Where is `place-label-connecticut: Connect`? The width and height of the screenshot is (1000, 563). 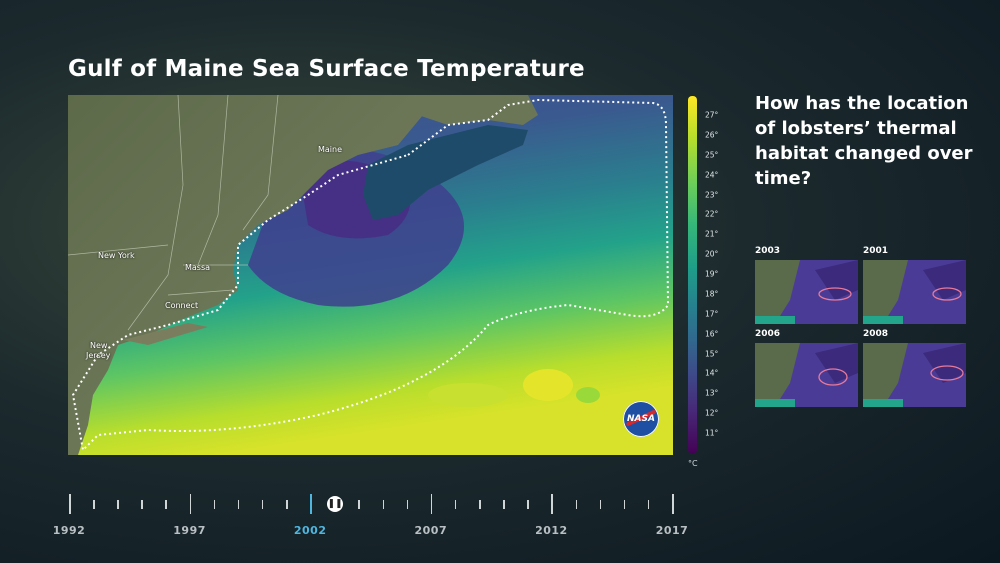
place-label-connecticut: Connect is located at coordinates (182, 305).